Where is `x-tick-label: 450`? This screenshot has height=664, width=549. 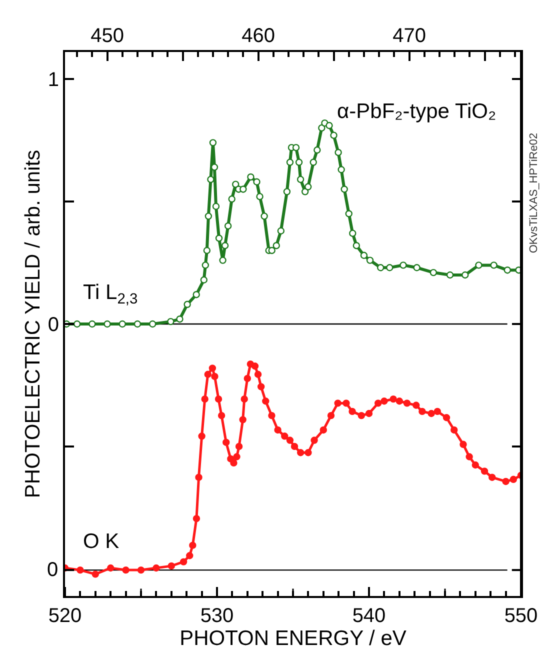
x-tick-label: 450 is located at coordinates (107, 36).